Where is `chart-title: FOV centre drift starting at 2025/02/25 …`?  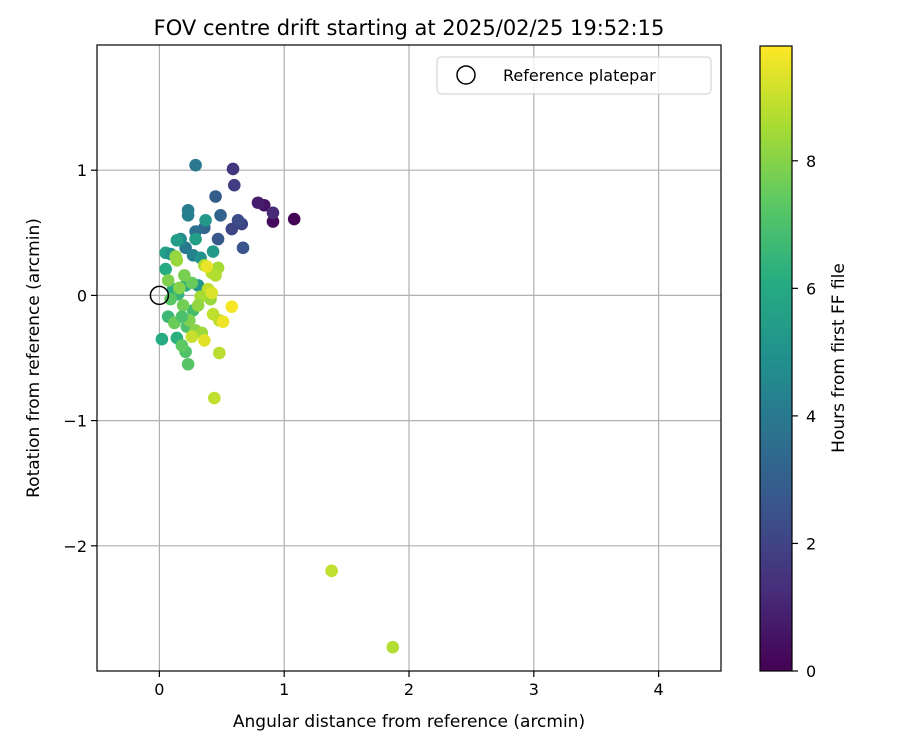 chart-title: FOV centre drift starting at 2025/02/25 … is located at coordinates (409, 28).